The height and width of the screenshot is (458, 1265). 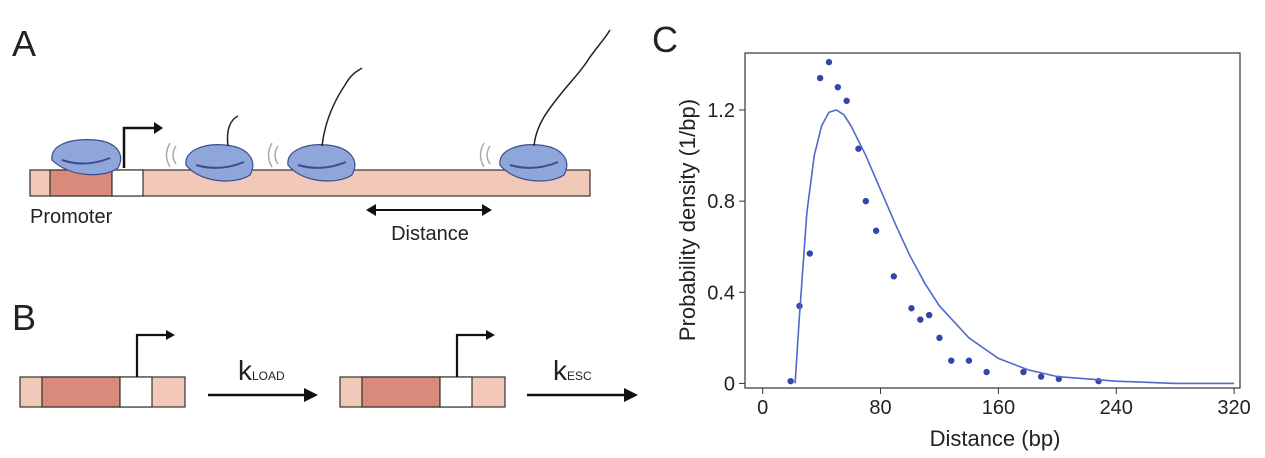 I want to click on polymerases, so click(x=309, y=160).